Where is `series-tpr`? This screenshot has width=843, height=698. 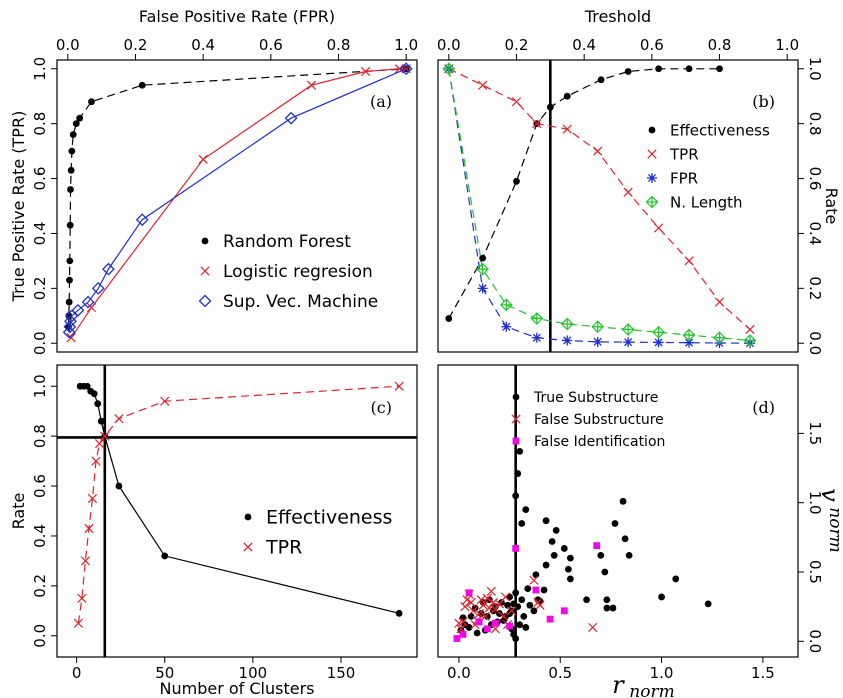 series-tpr is located at coordinates (599, 199).